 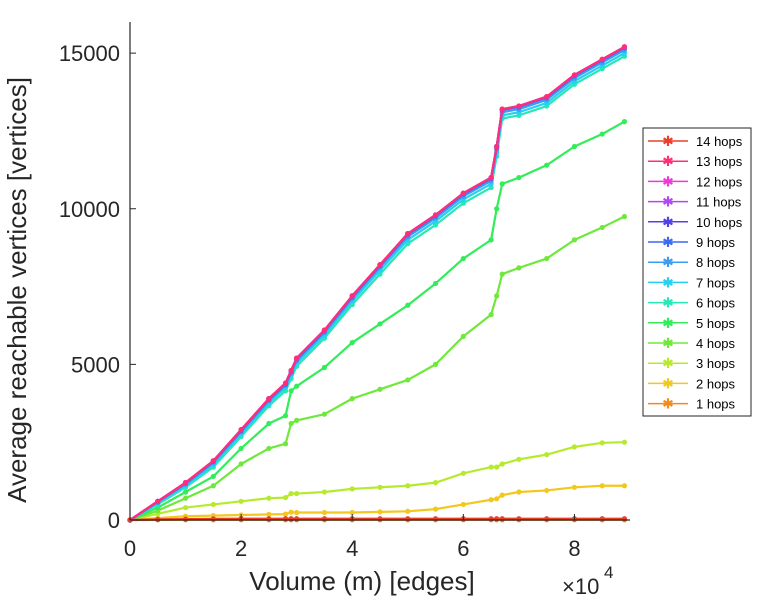 I want to click on y-tick-label: 15000, so click(x=89, y=53).